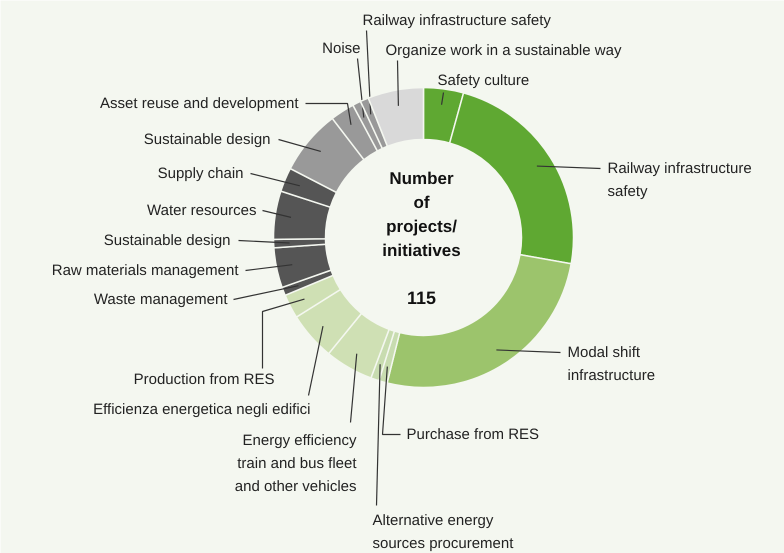  I want to click on slice-label: Purchase from RES, so click(473, 434).